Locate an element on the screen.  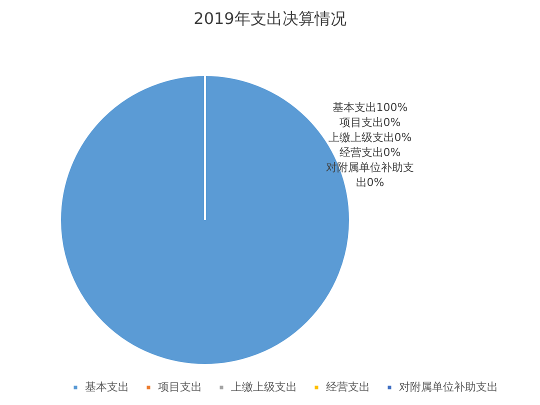
legend-label: 经营支出 is located at coordinates (348, 387).